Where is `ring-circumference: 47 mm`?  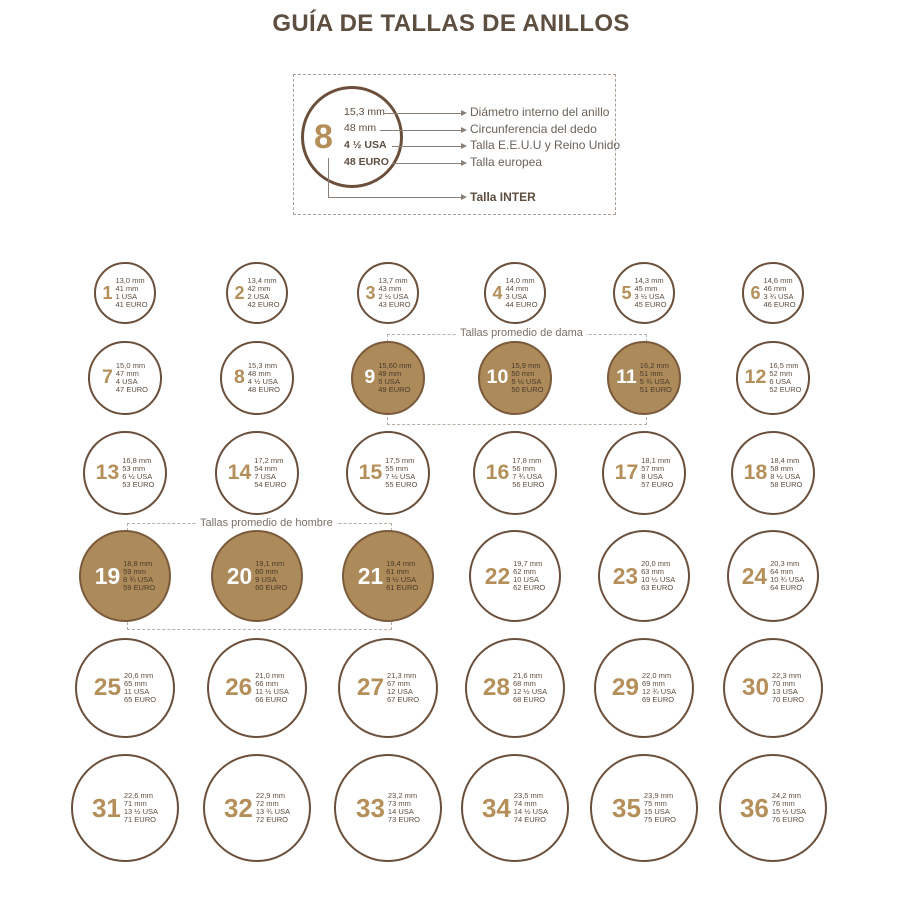 ring-circumference: 47 mm is located at coordinates (127, 373).